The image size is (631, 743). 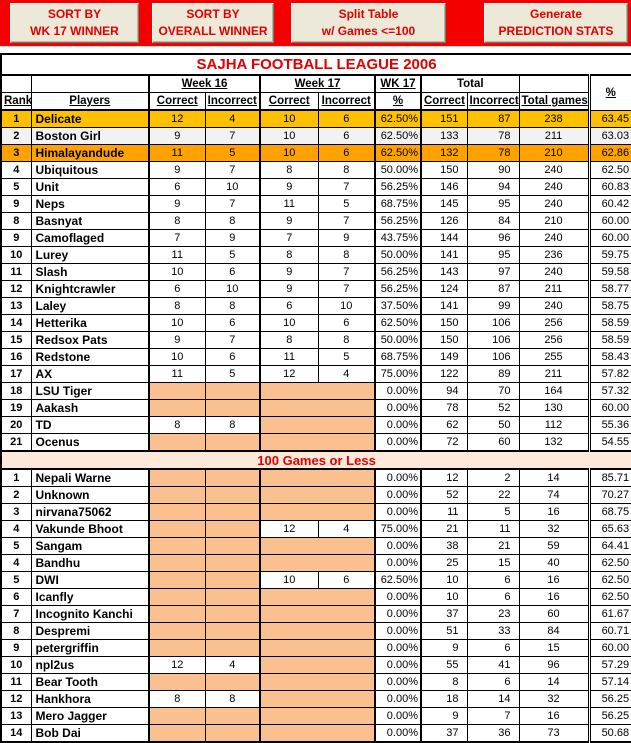 What do you see at coordinates (90, 153) in the screenshot?
I see `player-cell: Himalayandude` at bounding box center [90, 153].